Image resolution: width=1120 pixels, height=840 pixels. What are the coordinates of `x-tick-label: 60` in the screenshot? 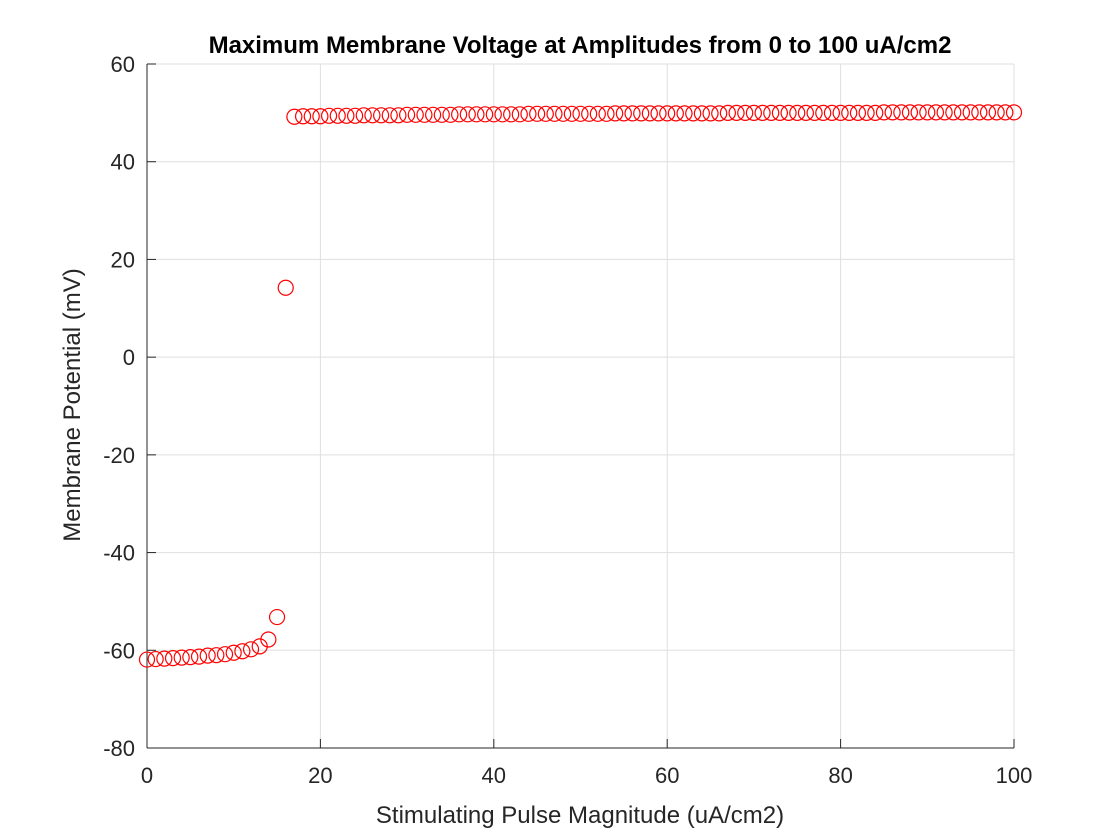 It's located at (667, 775).